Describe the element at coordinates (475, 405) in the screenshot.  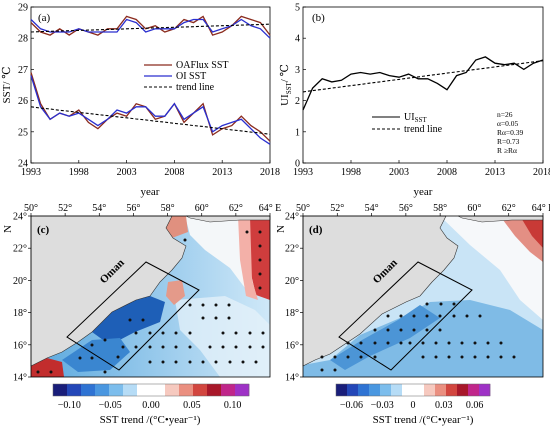
I see `colorbar-tick-label: 0.06` at that location.